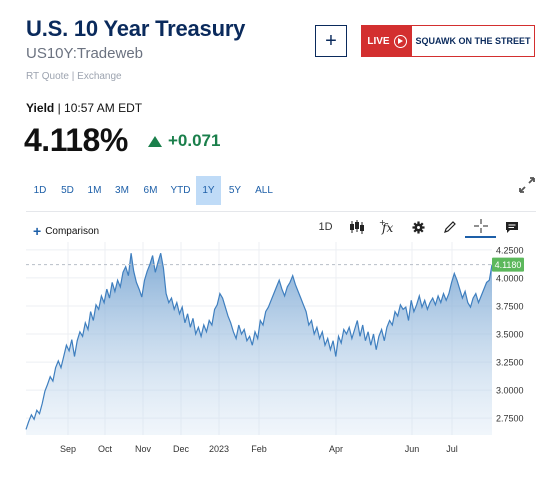 The height and width of the screenshot is (479, 560). I want to click on x-tick-label: Jul, so click(452, 449).